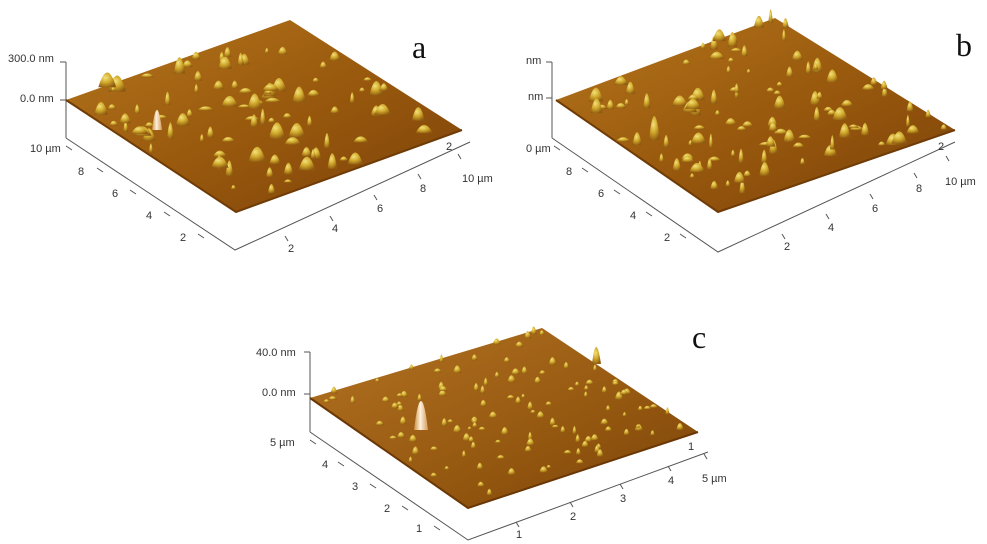  I want to click on panel-b-front-tick-4: 8, so click(919, 189).